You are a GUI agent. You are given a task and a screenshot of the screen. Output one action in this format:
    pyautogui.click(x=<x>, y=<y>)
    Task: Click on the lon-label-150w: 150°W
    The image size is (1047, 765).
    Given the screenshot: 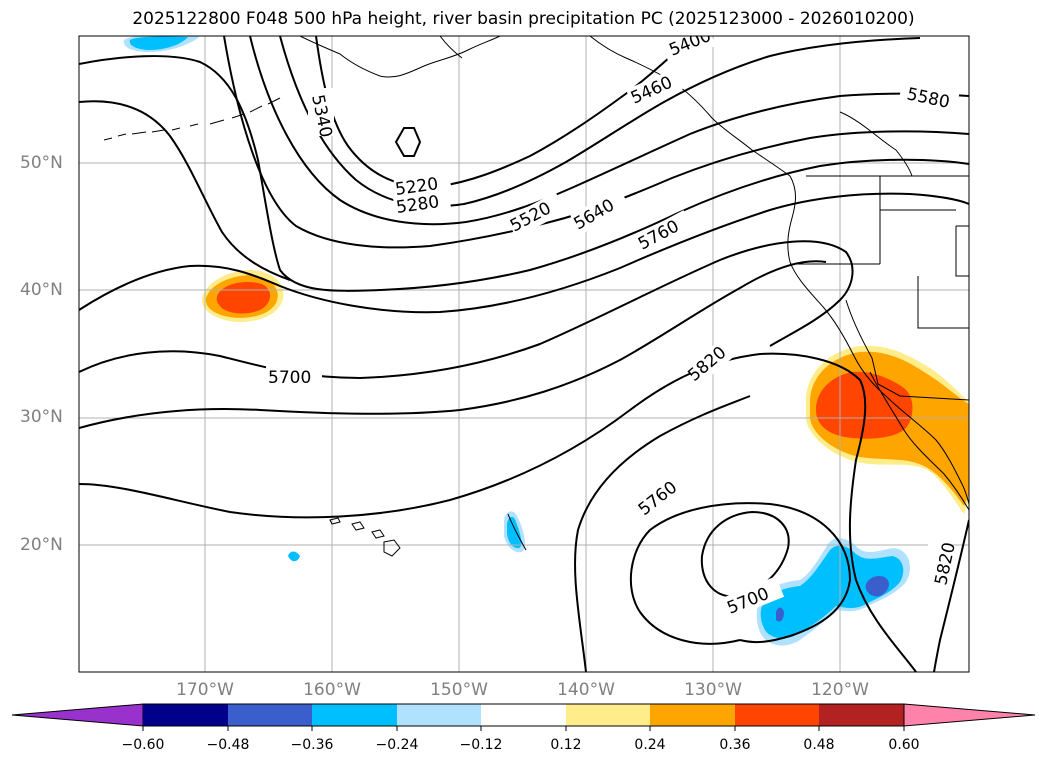 What is the action you would take?
    pyautogui.click(x=459, y=690)
    